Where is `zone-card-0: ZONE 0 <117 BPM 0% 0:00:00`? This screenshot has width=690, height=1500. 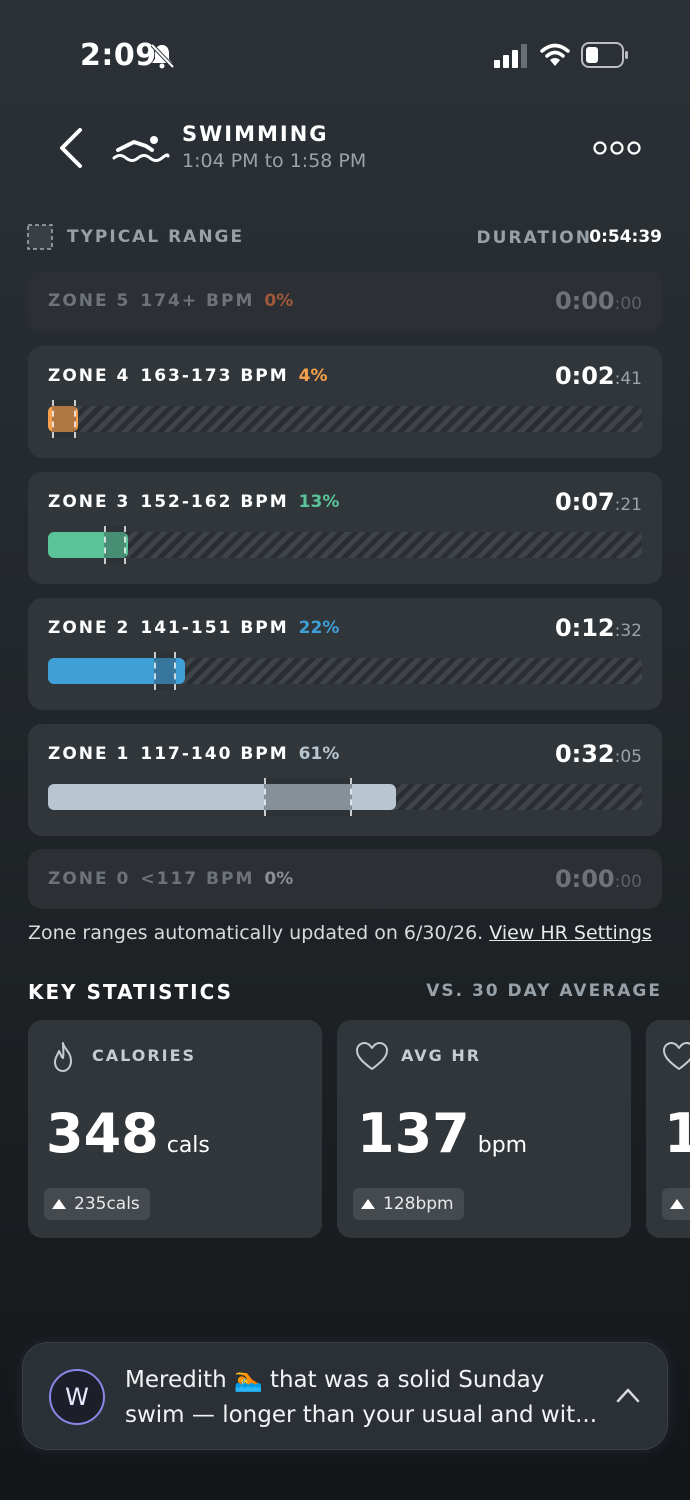
zone-card-0: ZONE 0 <117 BPM 0% 0:00:00 is located at coordinates (345, 879).